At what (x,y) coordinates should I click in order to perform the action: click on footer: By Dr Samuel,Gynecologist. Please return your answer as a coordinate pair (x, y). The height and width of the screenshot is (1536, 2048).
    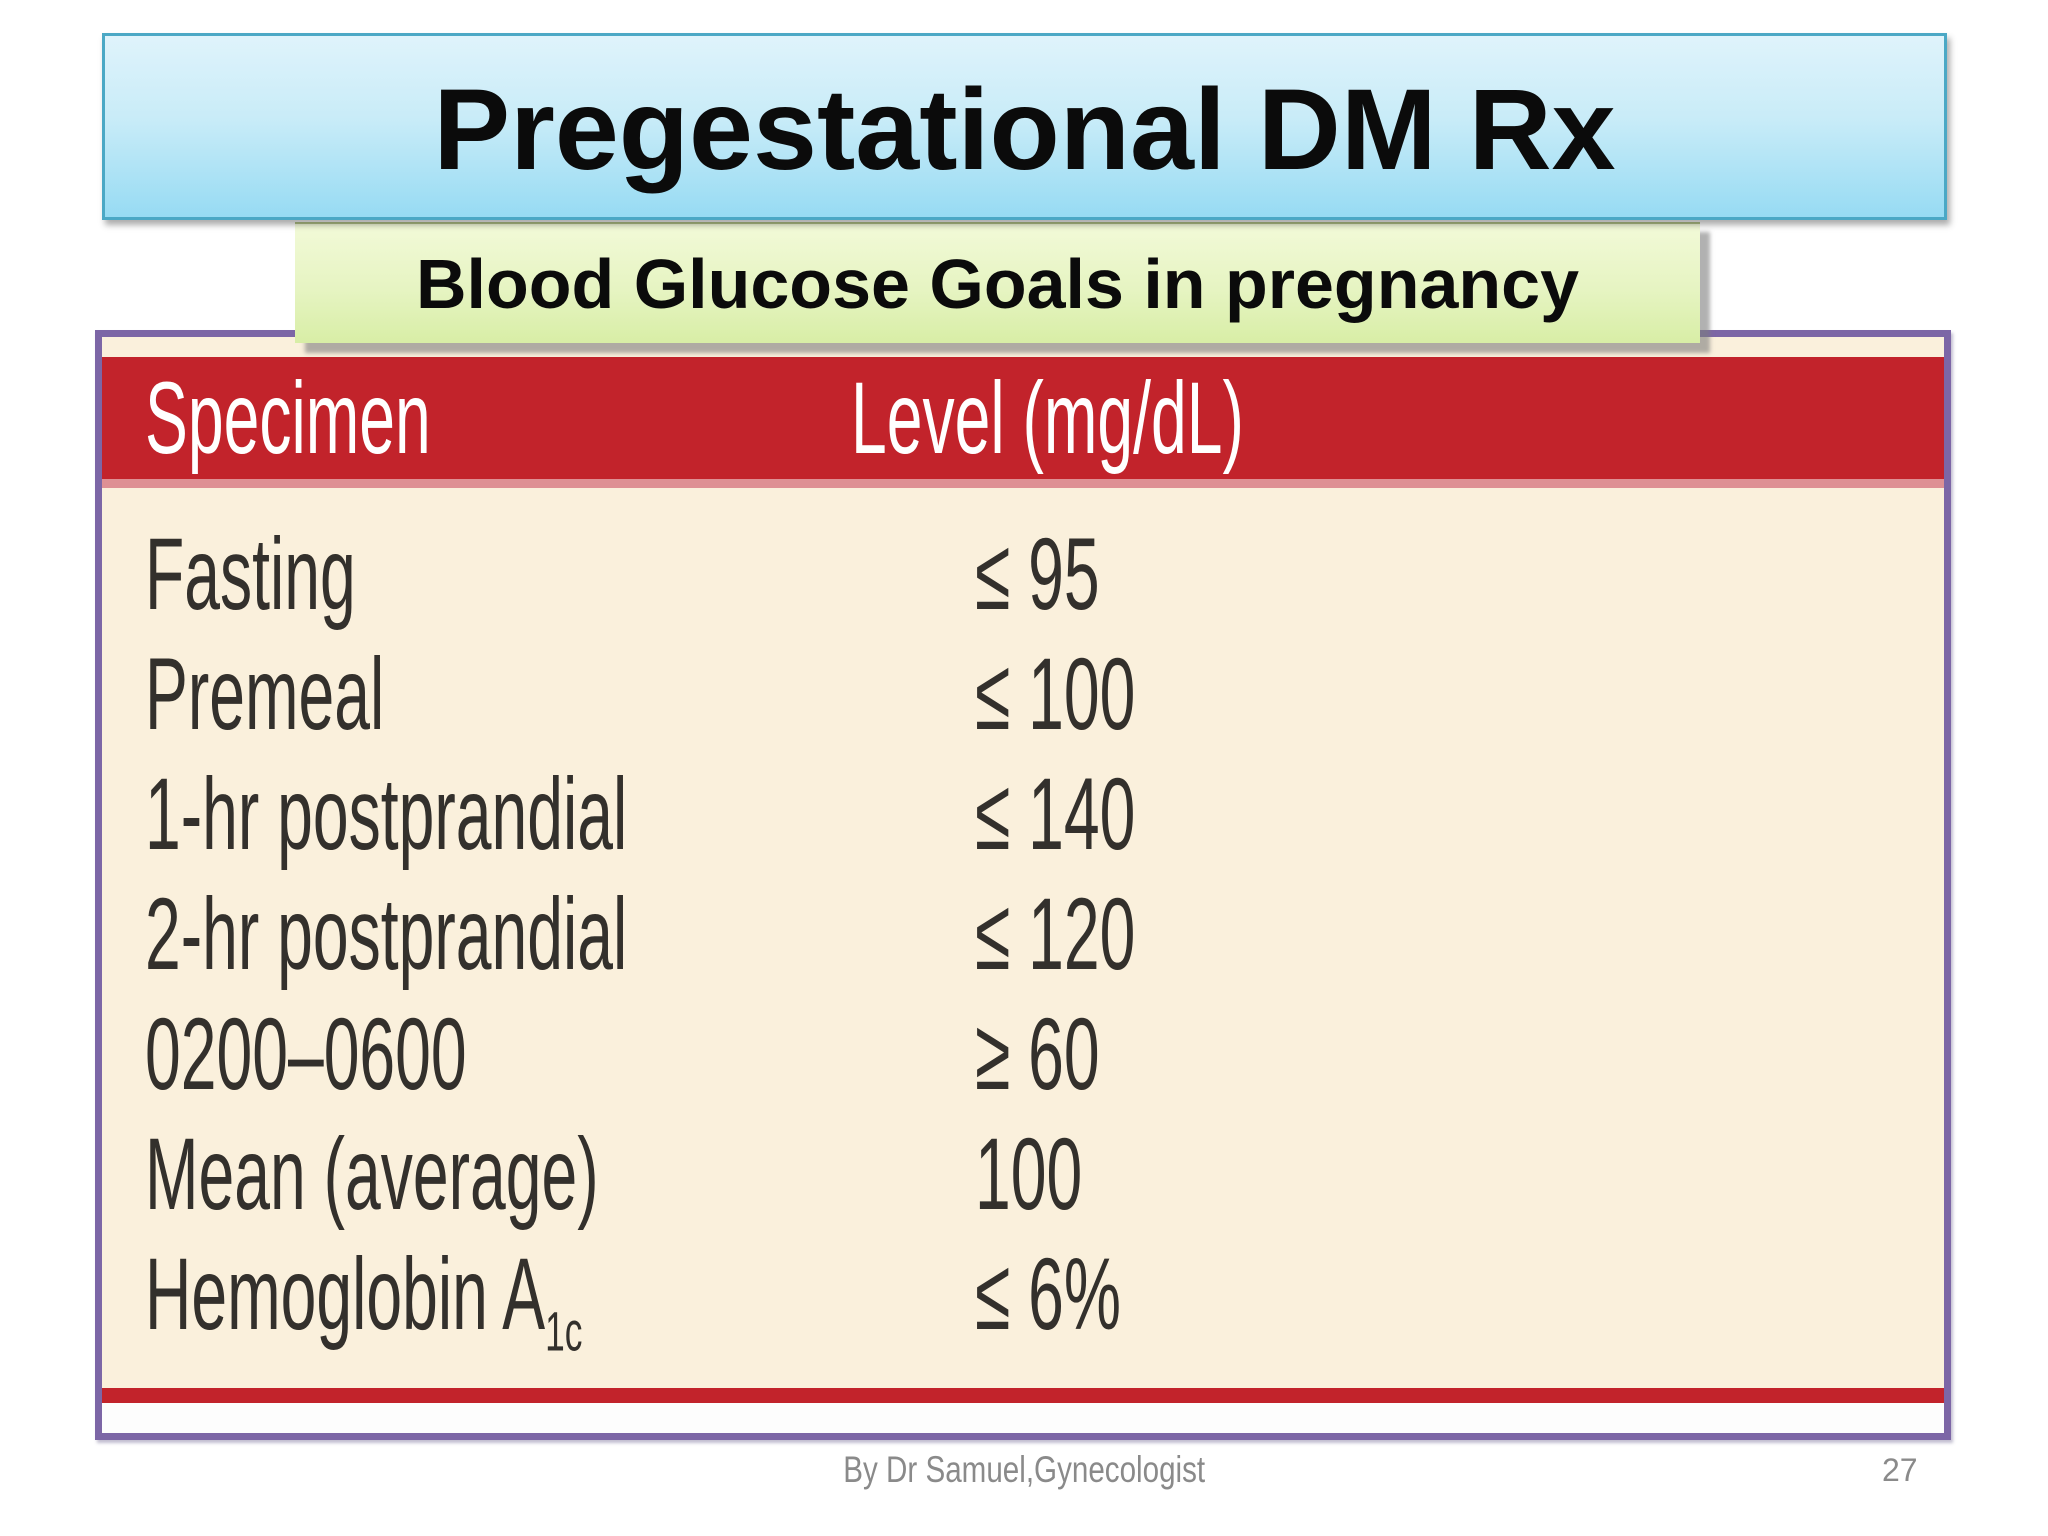
    Looking at the image, I should click on (1024, 1470).